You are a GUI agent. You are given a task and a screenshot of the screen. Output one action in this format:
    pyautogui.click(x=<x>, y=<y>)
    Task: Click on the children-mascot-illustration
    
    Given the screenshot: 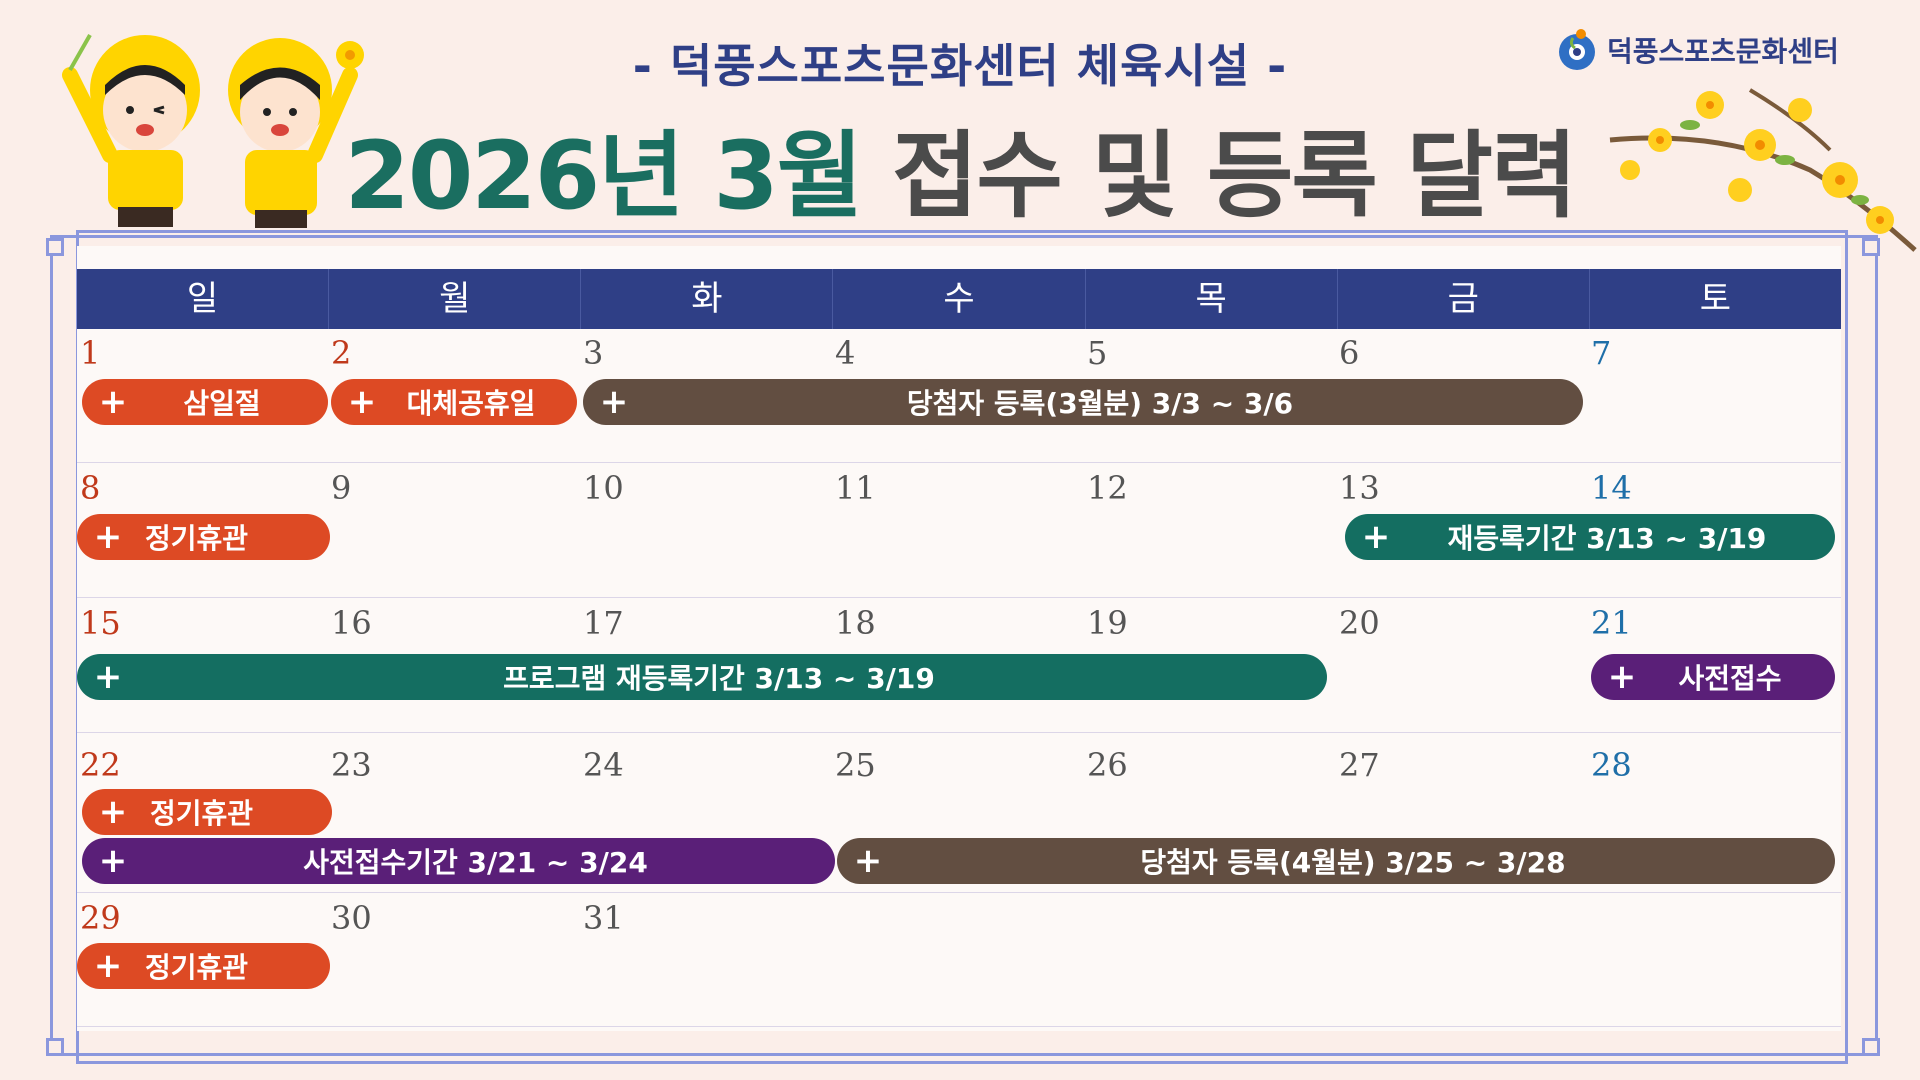 What is the action you would take?
    pyautogui.click(x=213, y=131)
    